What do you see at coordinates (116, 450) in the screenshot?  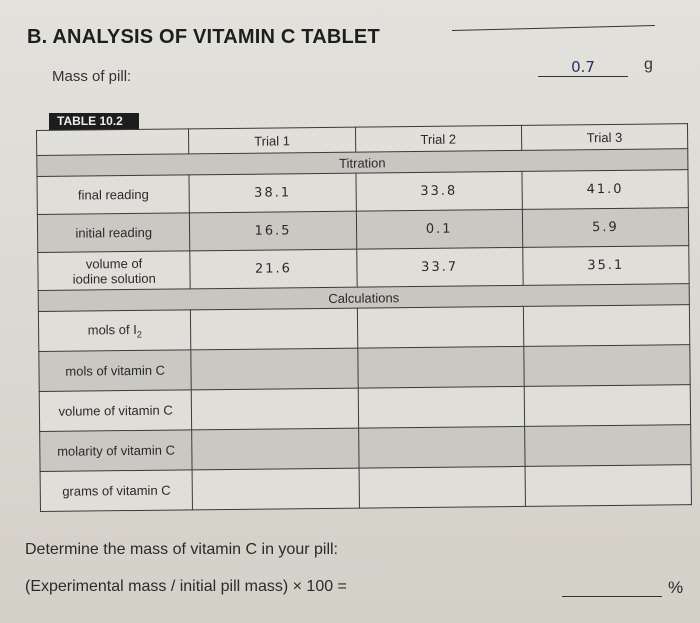 I see `row-label: molarity of vitamin C` at bounding box center [116, 450].